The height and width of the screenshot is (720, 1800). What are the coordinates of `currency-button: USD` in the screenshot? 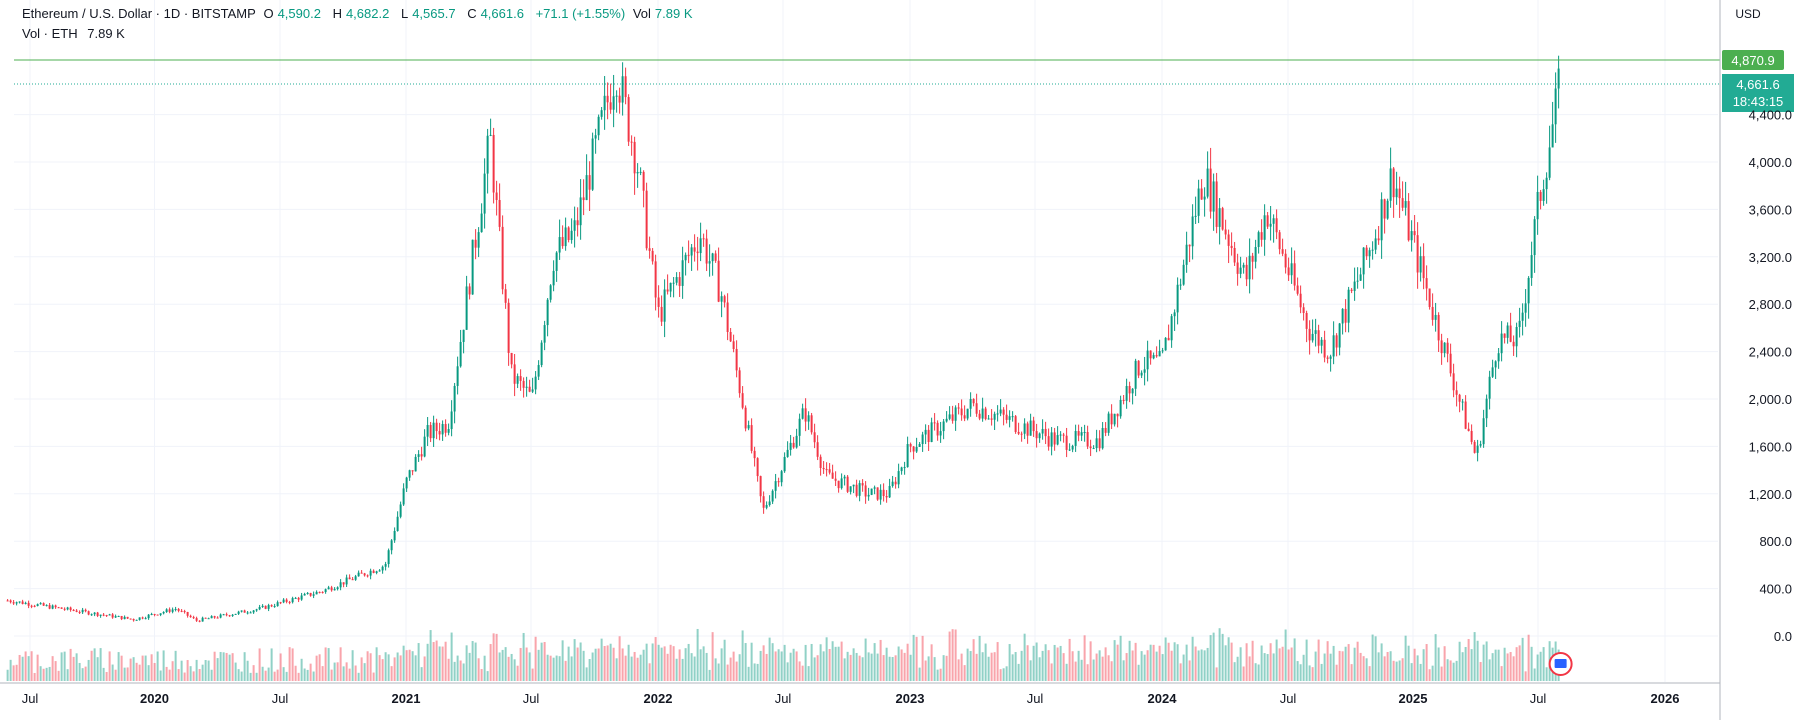 It's located at (1748, 14).